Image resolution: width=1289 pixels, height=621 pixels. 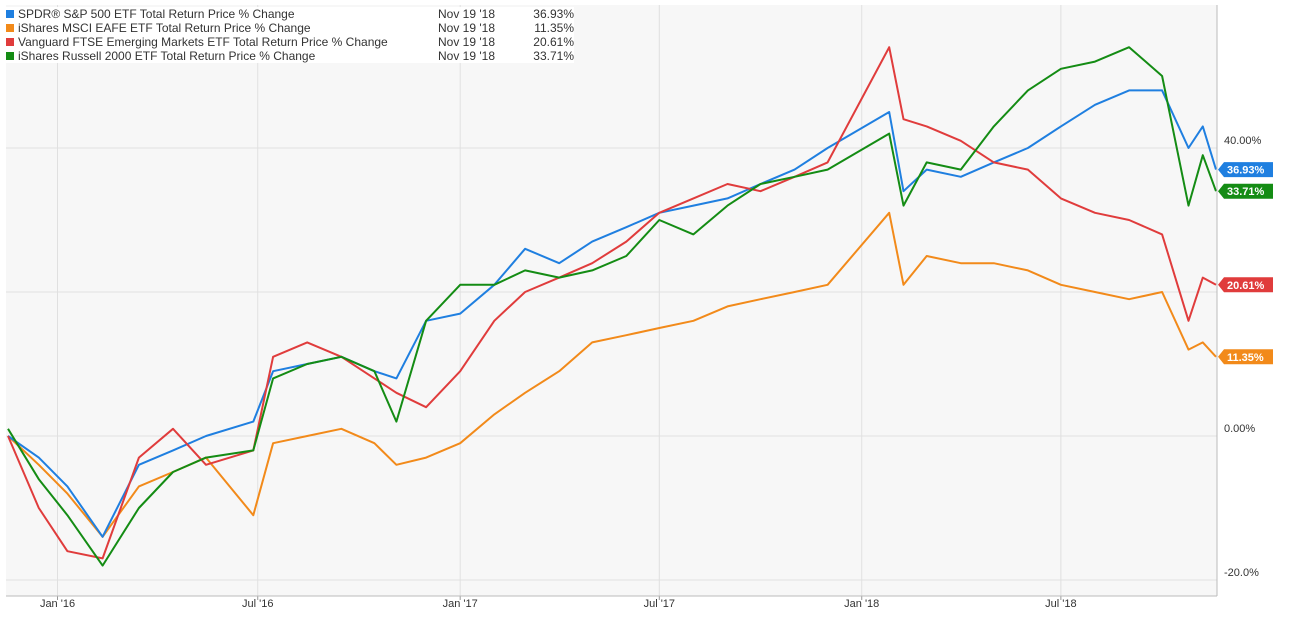 I want to click on x-tick-label: Jul '18, so click(x=1060, y=604).